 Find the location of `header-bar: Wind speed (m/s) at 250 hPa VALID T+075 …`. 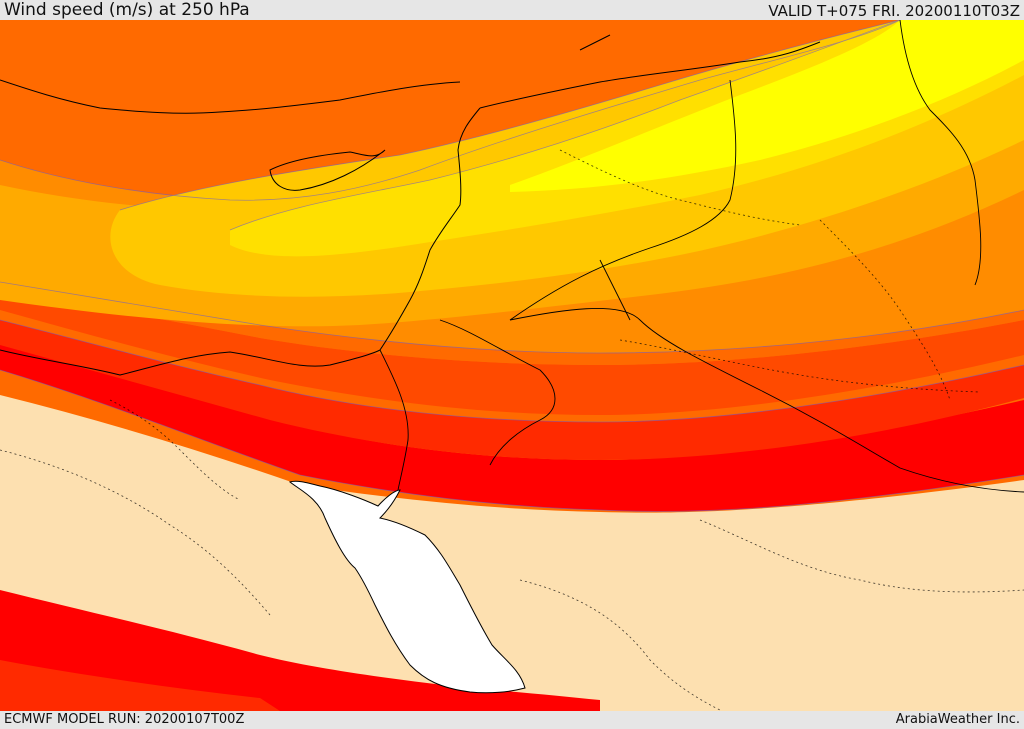

header-bar: Wind speed (m/s) at 250 hPa VALID T+075 … is located at coordinates (512, 10).